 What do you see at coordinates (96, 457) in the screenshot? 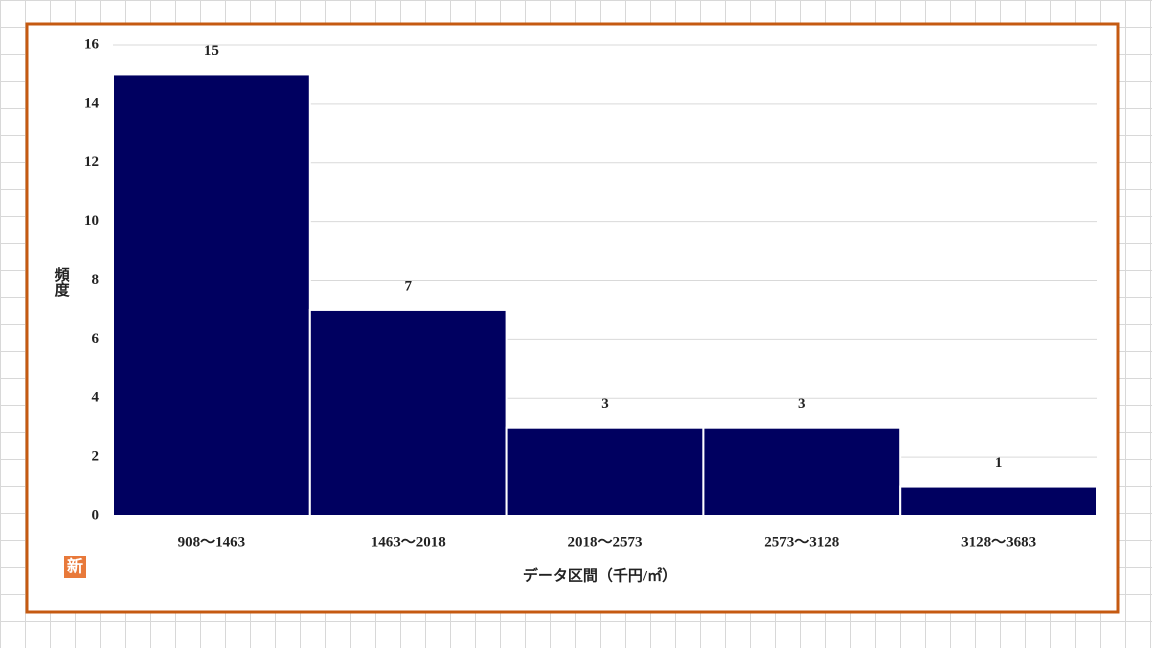
I see `y-tick-label: 2` at bounding box center [96, 457].